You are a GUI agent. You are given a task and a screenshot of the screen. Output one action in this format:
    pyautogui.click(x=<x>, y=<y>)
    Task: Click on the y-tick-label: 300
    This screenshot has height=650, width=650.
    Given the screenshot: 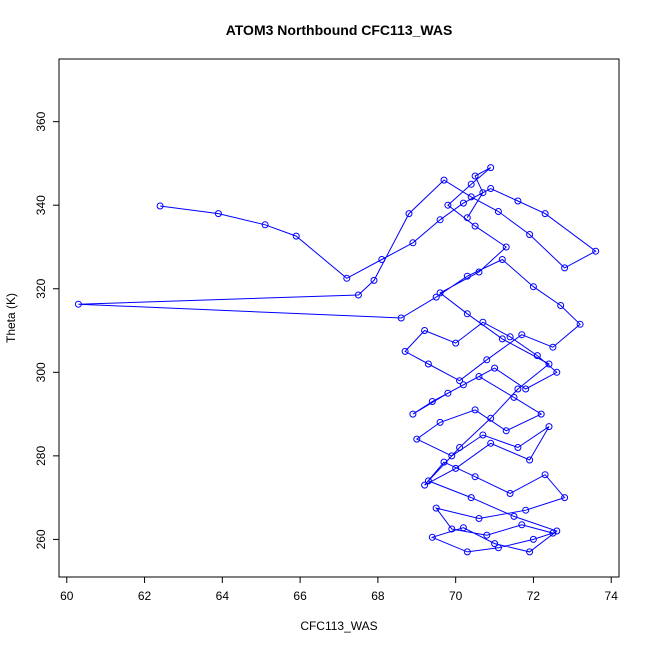 What is the action you would take?
    pyautogui.click(x=41, y=372)
    